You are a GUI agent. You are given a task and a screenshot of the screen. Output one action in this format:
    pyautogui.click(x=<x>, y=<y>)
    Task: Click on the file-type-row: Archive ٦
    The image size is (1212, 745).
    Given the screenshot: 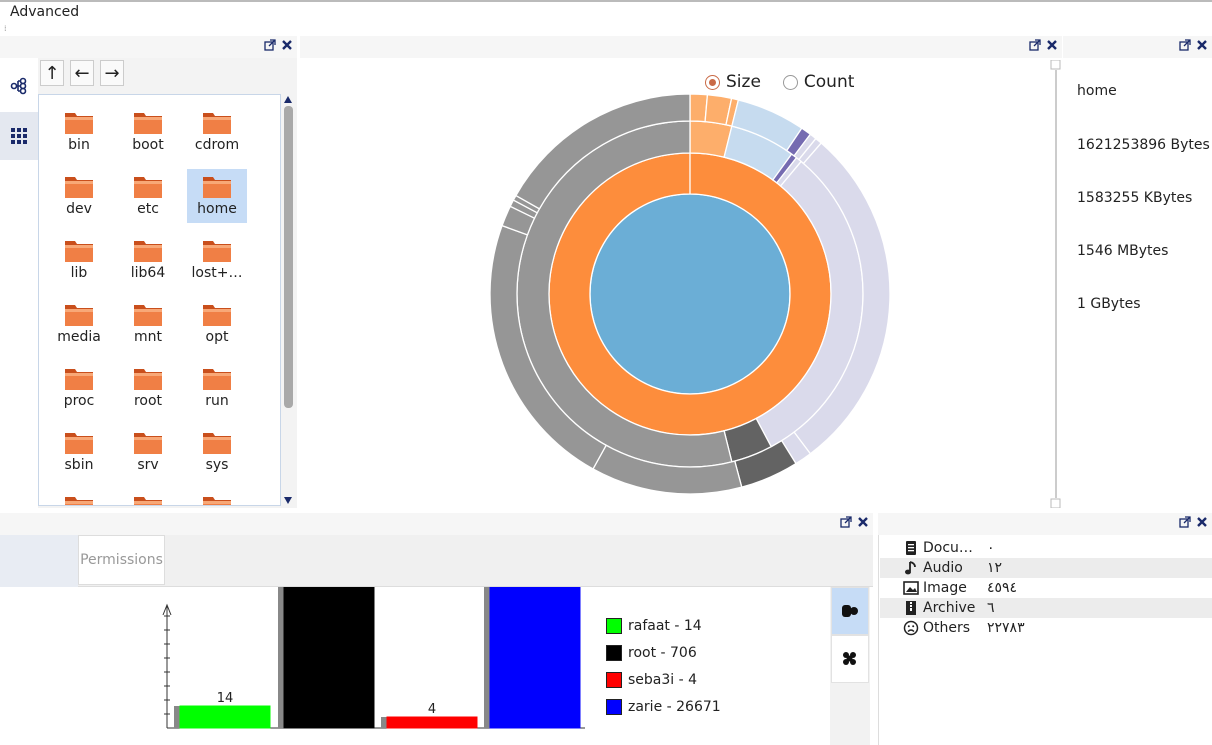 What is the action you would take?
    pyautogui.click(x=1046, y=608)
    